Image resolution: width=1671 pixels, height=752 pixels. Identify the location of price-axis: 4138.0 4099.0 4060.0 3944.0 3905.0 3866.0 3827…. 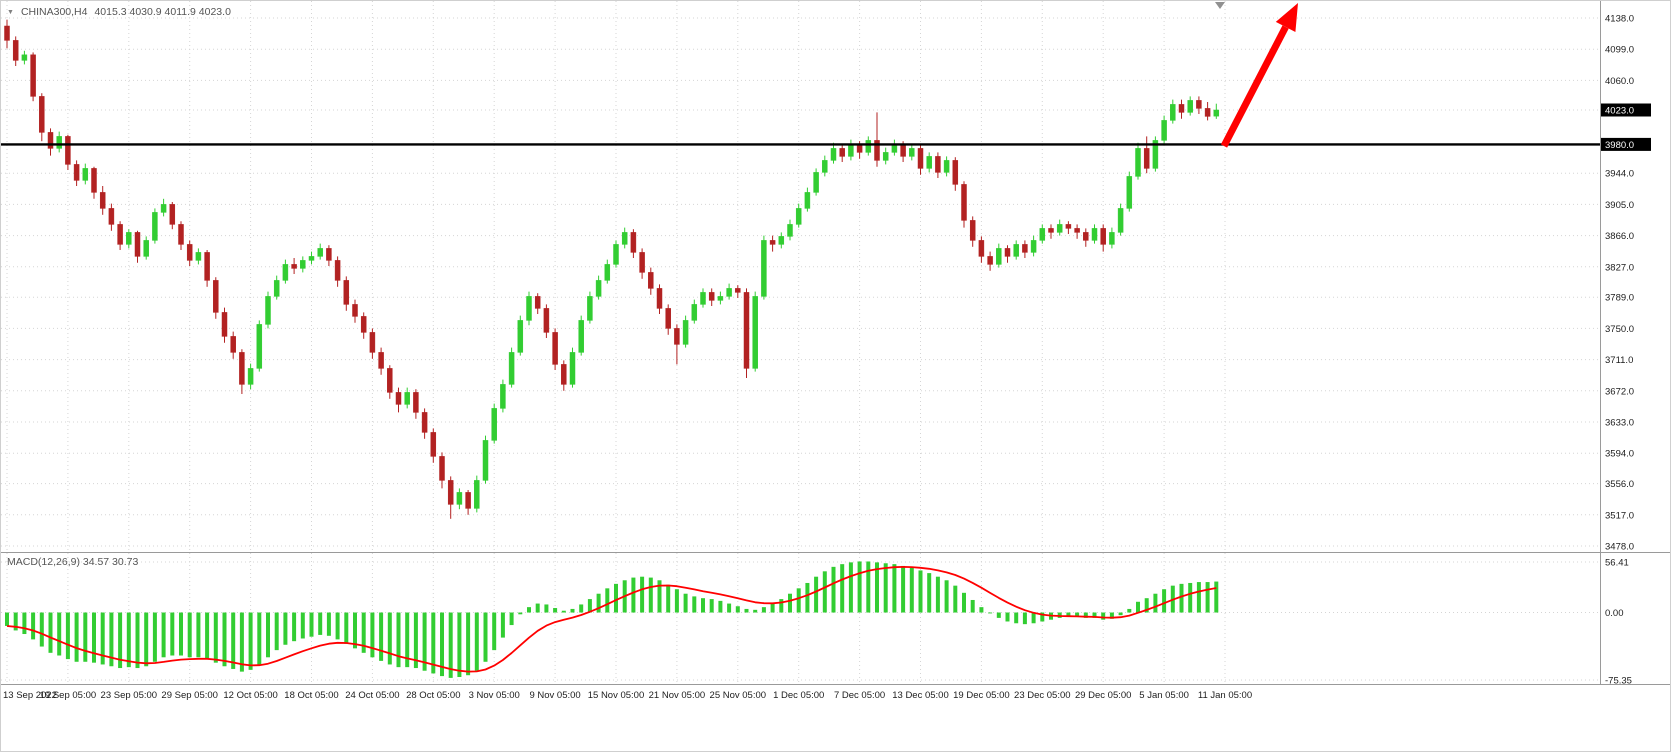
(1626, 350).